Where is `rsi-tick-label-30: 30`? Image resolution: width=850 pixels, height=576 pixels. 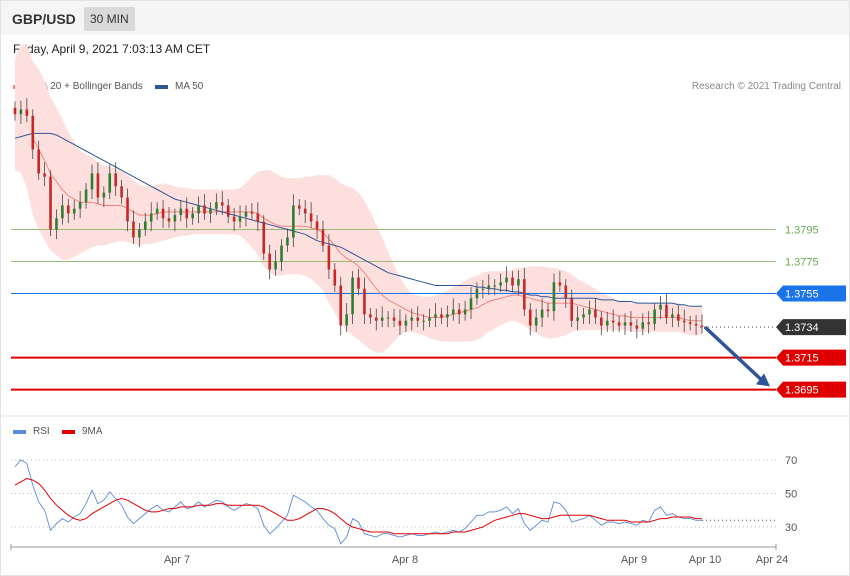
rsi-tick-label-30: 30 is located at coordinates (791, 528).